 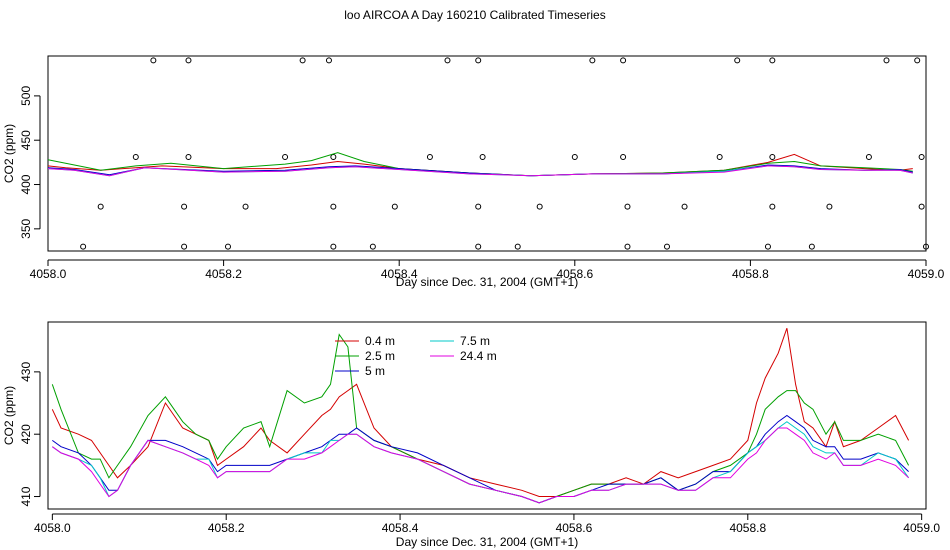 I want to click on y-tick-label: 410, so click(x=26, y=496).